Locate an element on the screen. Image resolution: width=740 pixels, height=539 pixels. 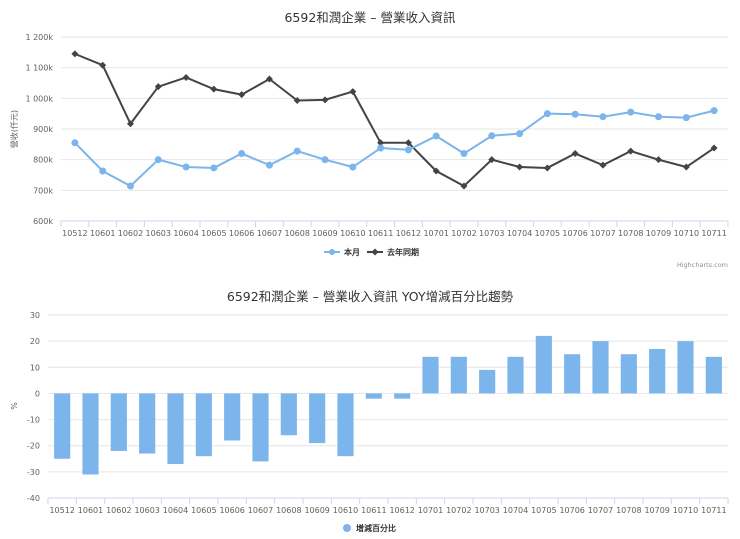
x-tick-label: 10609 is located at coordinates (316, 510).